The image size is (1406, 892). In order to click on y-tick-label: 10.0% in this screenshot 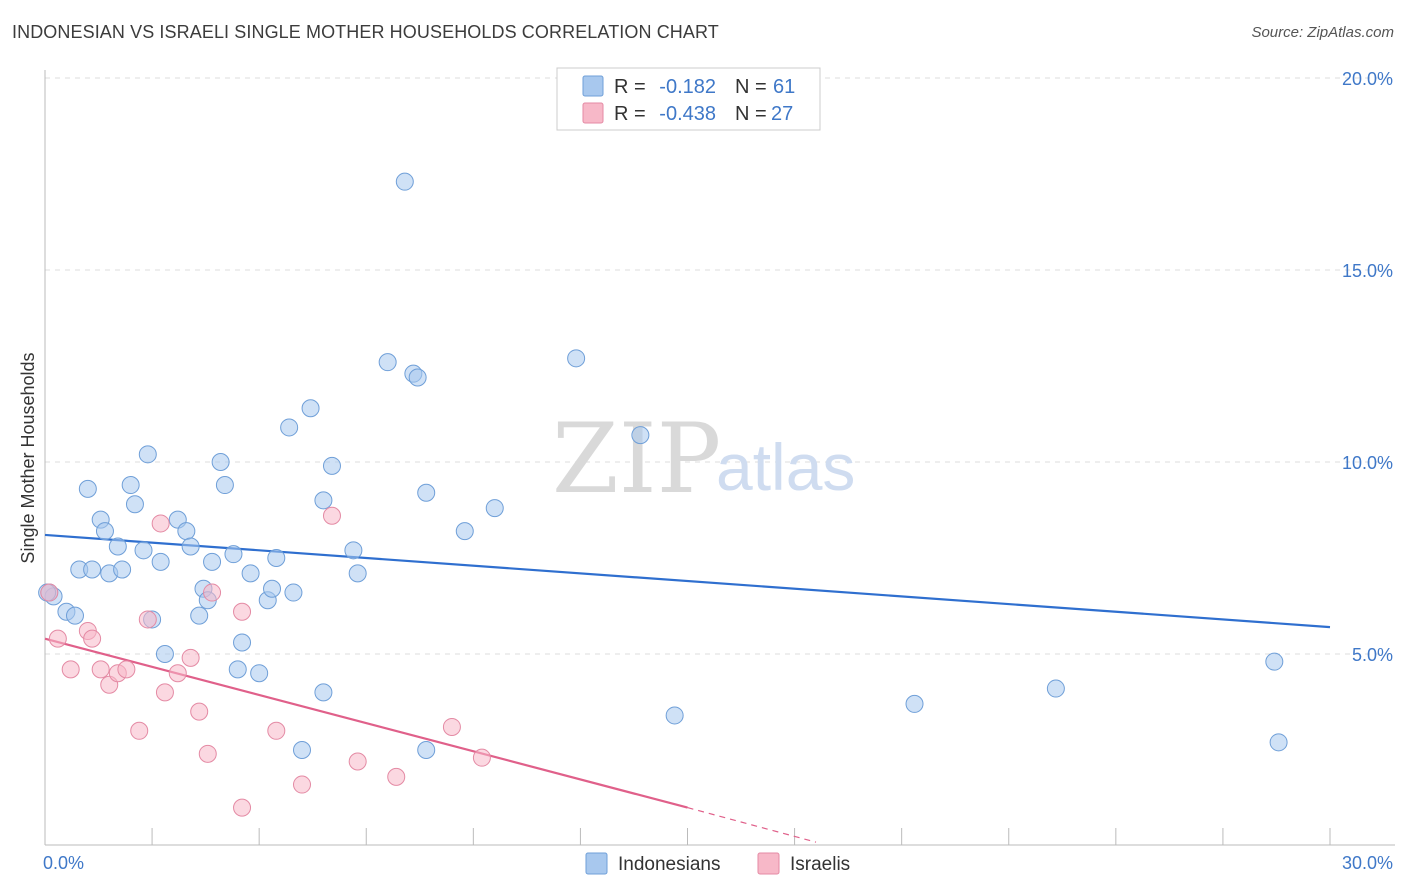, I will do `click(1367, 463)`.